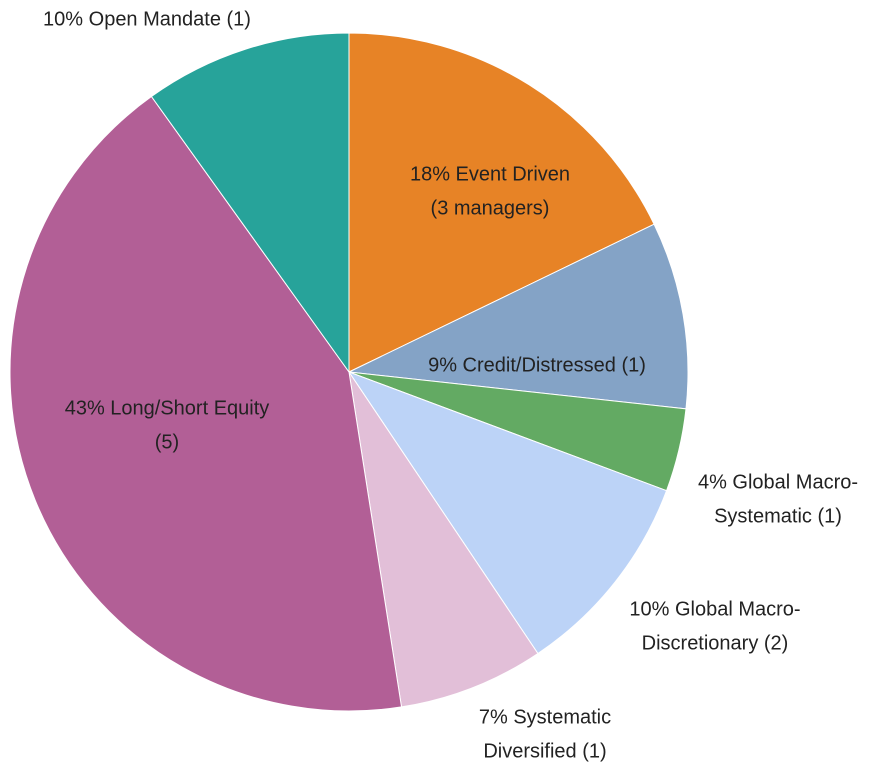 The width and height of the screenshot is (880, 765). I want to click on data-label: Systematic (1), so click(778, 516).